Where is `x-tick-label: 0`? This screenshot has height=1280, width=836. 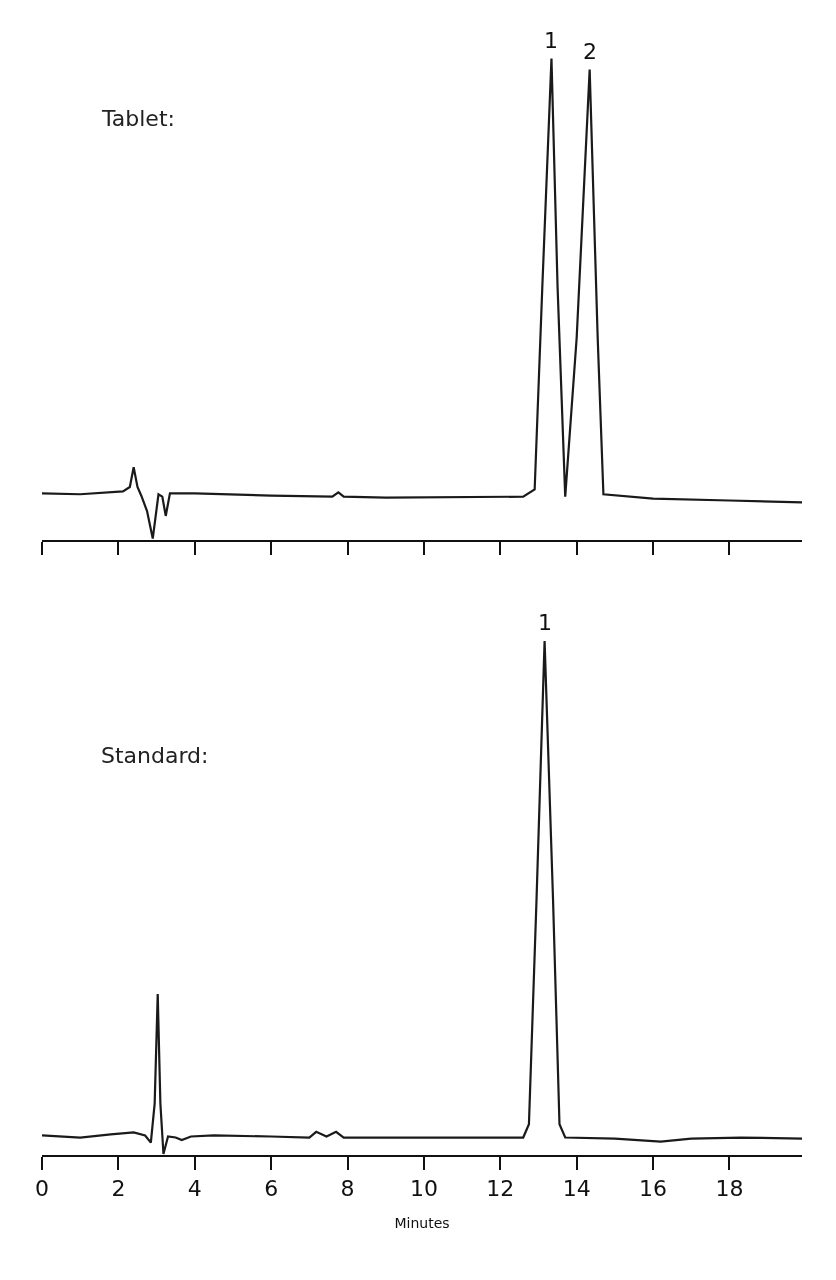
x-tick-label: 0 is located at coordinates (42, 1189).